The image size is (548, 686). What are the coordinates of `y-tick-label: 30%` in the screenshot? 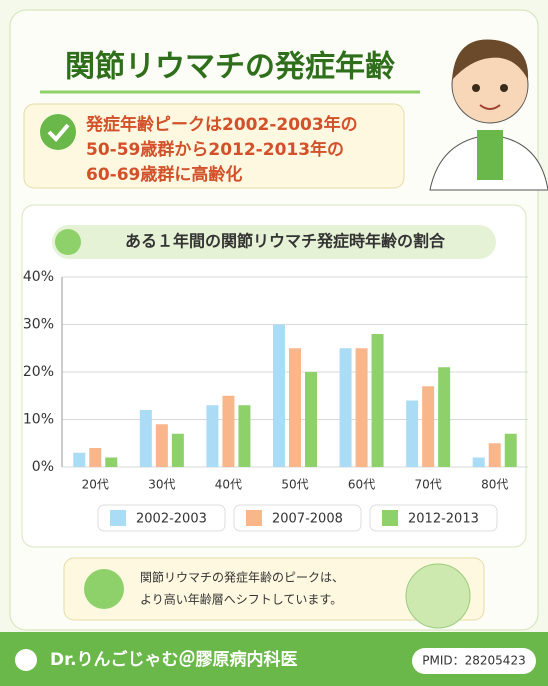 It's located at (38, 325).